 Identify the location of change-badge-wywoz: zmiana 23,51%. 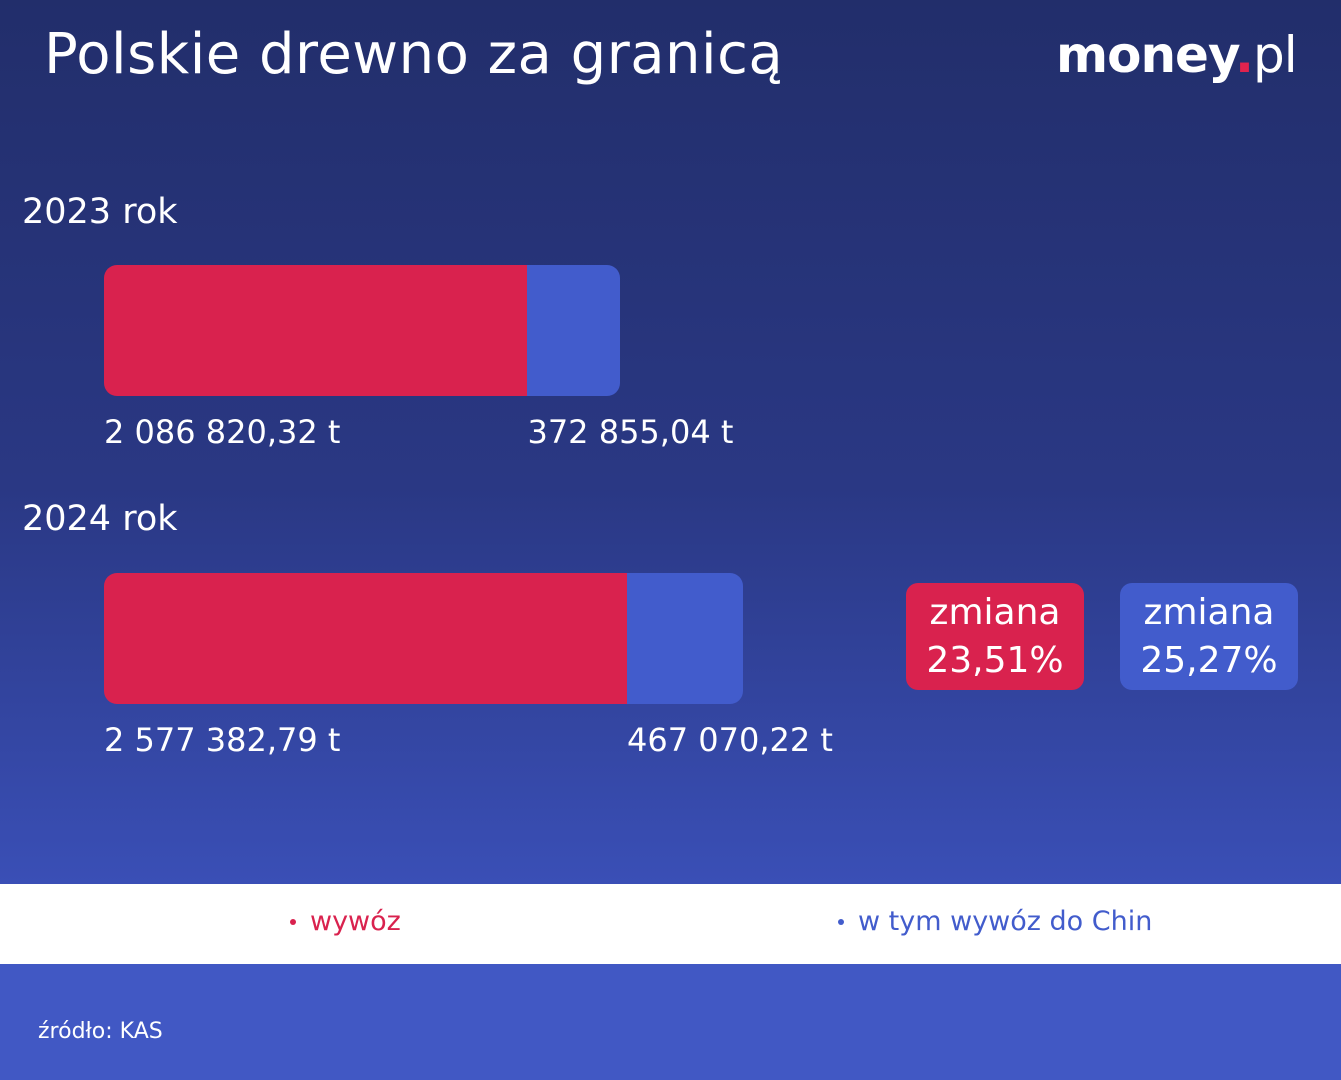
(995, 636).